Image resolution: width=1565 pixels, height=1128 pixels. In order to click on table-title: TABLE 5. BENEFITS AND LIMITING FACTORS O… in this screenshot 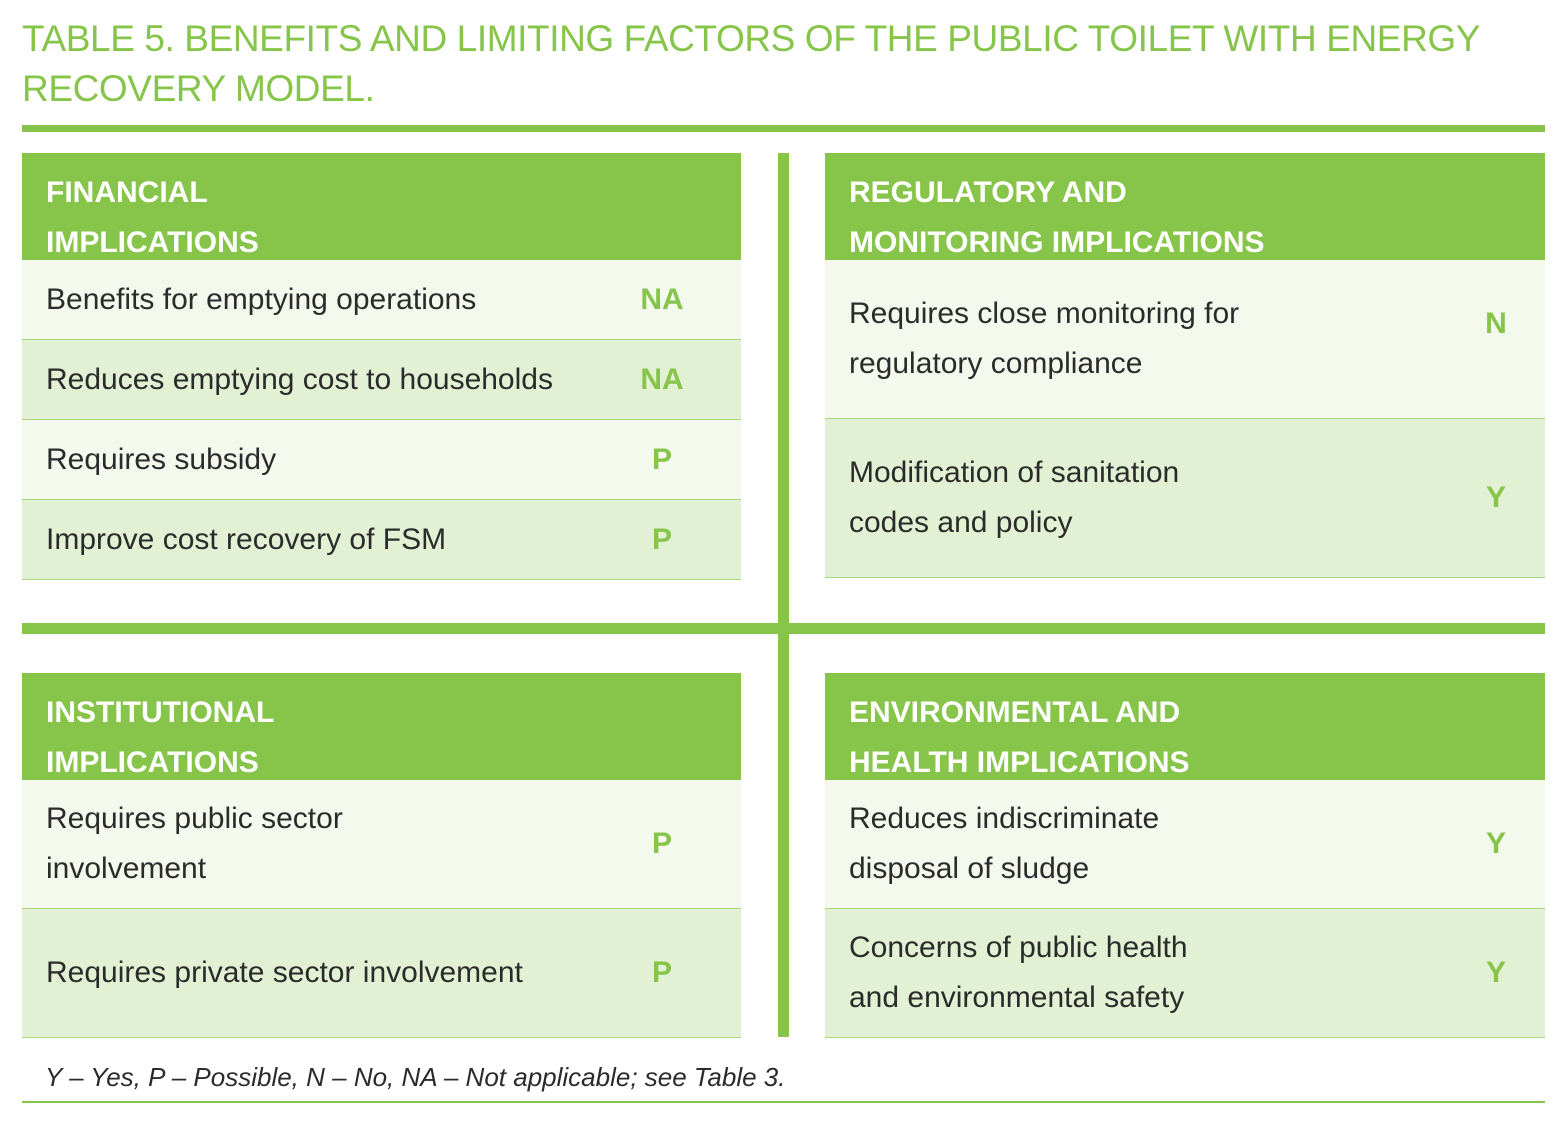, I will do `click(751, 63)`.